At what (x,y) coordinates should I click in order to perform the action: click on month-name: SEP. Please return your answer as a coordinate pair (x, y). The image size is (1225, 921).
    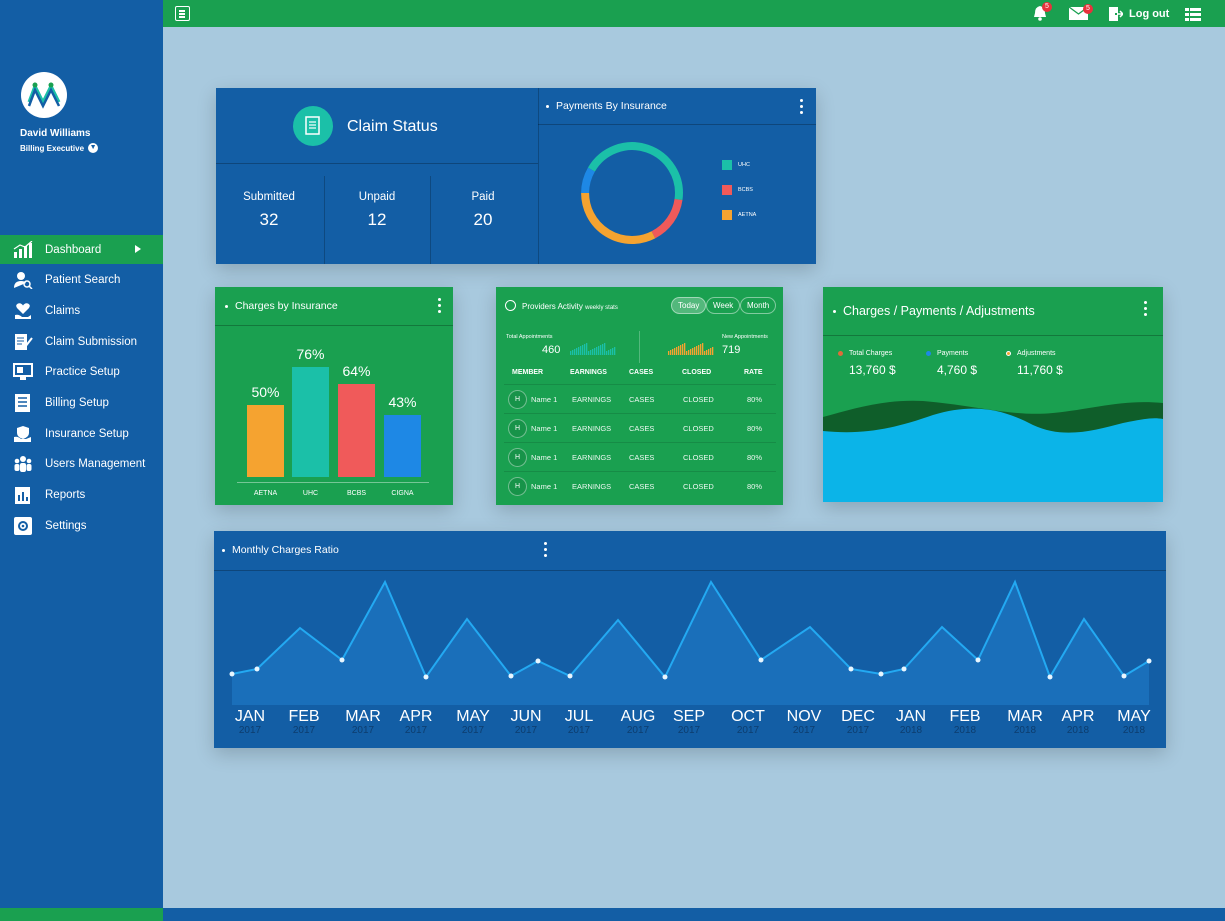
    Looking at the image, I should click on (688, 716).